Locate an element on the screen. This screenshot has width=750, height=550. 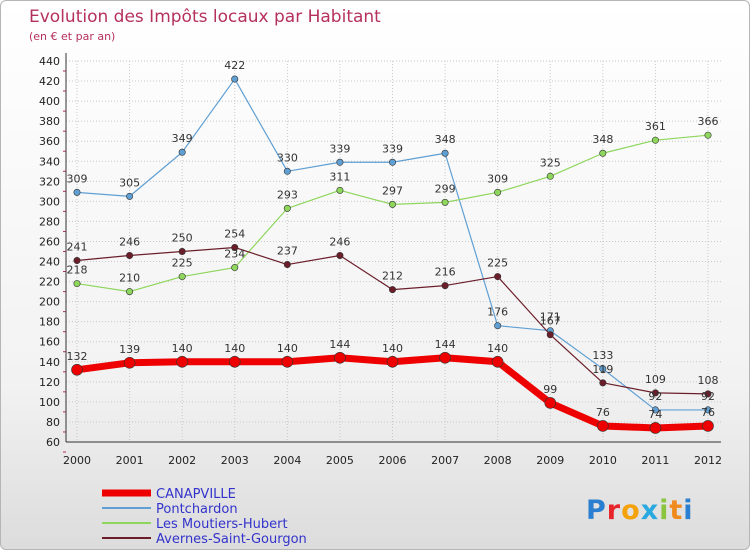
x-tick-label: 2007 is located at coordinates (445, 460).